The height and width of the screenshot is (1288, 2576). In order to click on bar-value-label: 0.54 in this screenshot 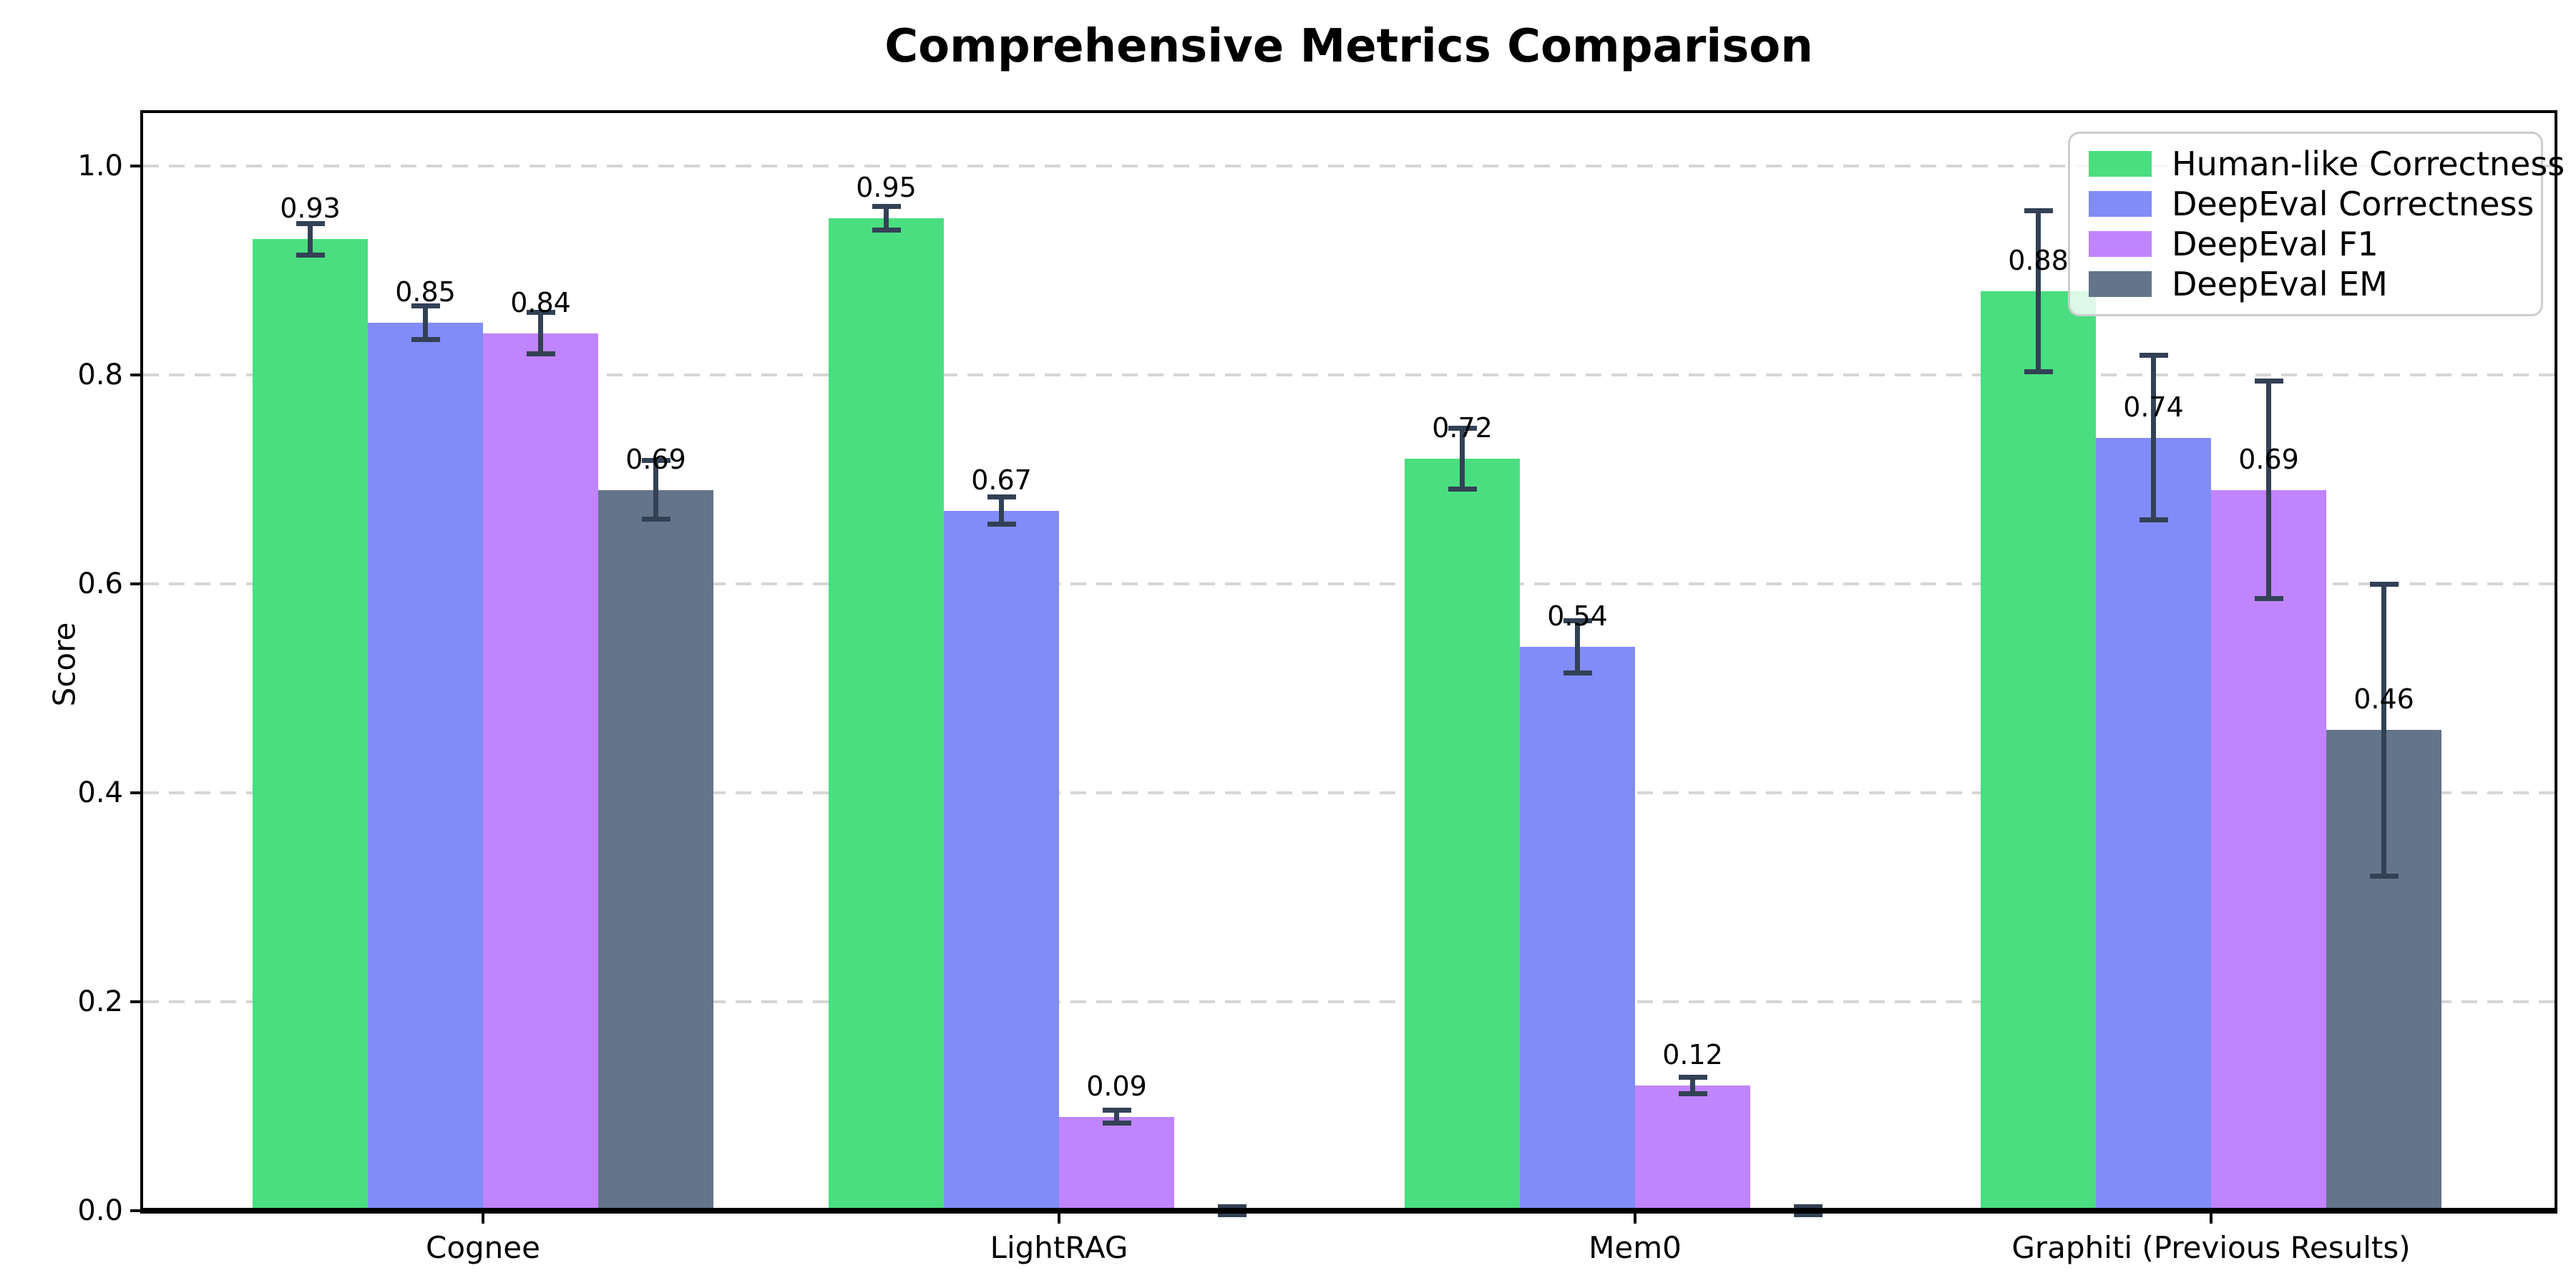, I will do `click(1577, 616)`.